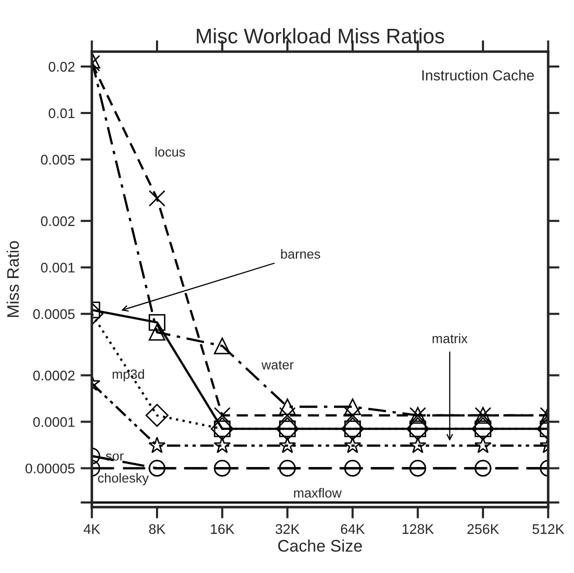  What do you see at coordinates (222, 529) in the screenshot?
I see `x-tick-label: 16K` at bounding box center [222, 529].